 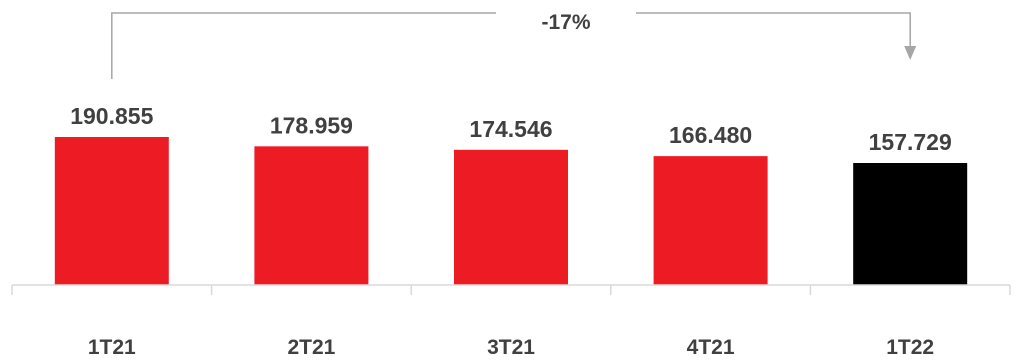 What do you see at coordinates (303, 45) in the screenshot?
I see `annotation-bracket-left` at bounding box center [303, 45].